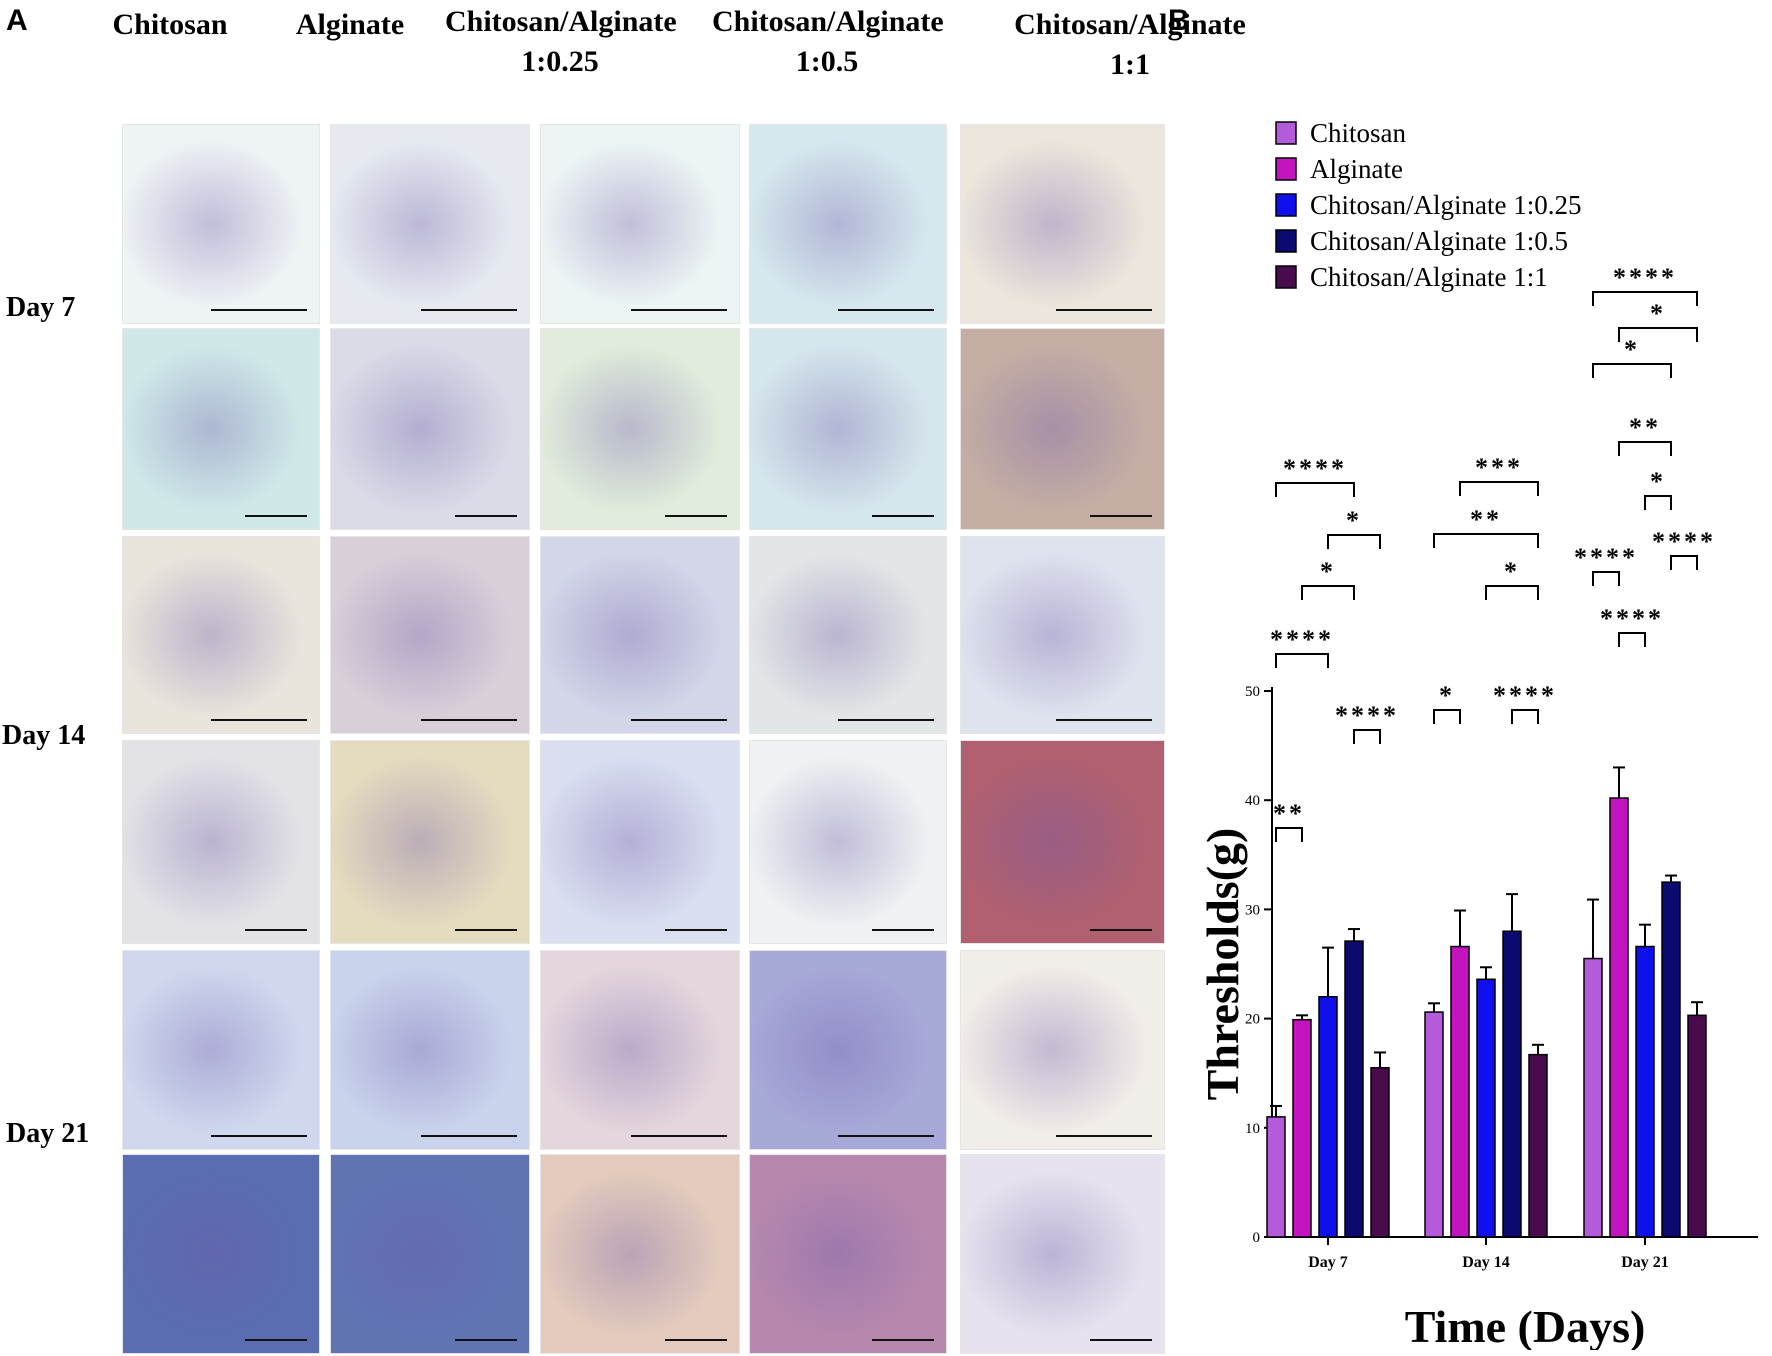 The width and height of the screenshot is (1772, 1356). I want to click on column-header-ca-1-1: Chitosan/Alginate 1:1, so click(1130, 45).